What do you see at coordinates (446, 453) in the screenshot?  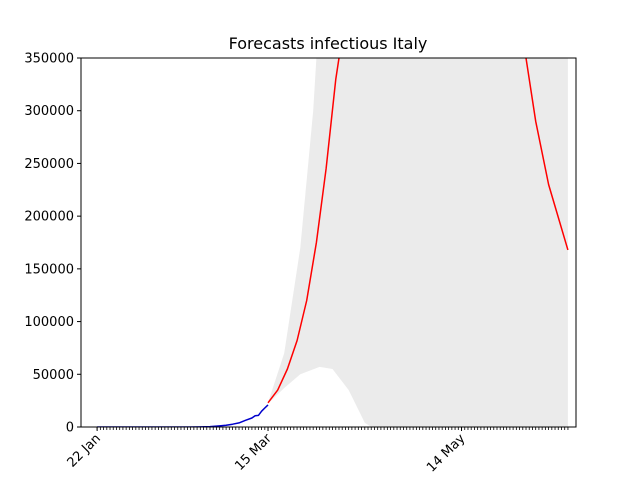 I see `x-tick-label: 14 May` at bounding box center [446, 453].